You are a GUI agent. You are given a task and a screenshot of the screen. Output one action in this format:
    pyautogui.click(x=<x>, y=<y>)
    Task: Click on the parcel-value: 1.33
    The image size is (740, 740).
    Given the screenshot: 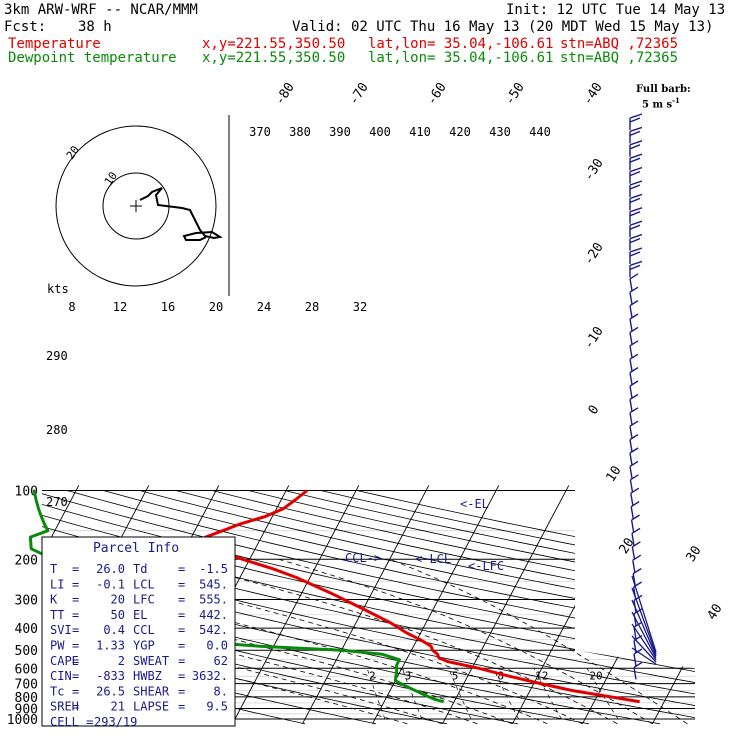 What is the action you would take?
    pyautogui.click(x=110, y=646)
    